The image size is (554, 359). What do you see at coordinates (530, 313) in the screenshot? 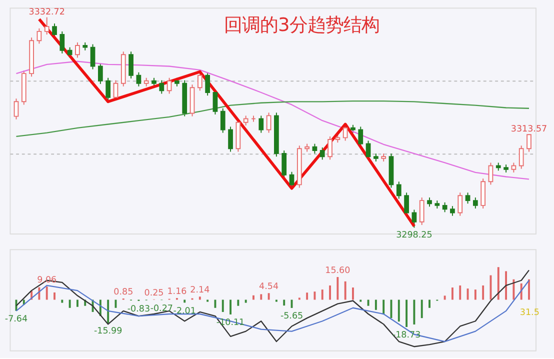
I see `annotation: 31.5` at bounding box center [530, 313].